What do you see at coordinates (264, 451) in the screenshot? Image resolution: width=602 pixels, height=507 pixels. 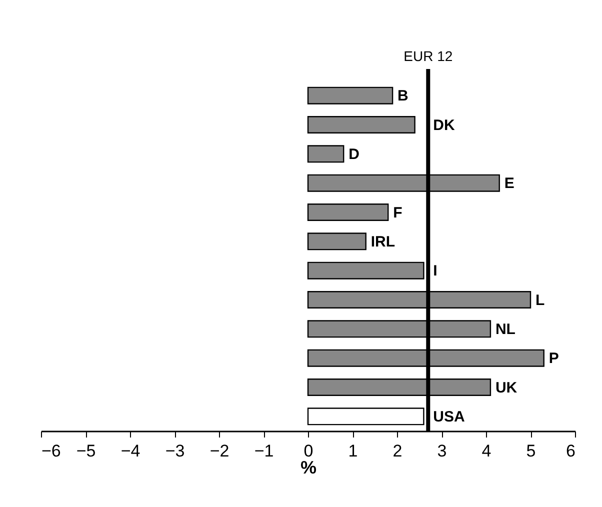 I see `x-tick-label: −1` at bounding box center [264, 451].